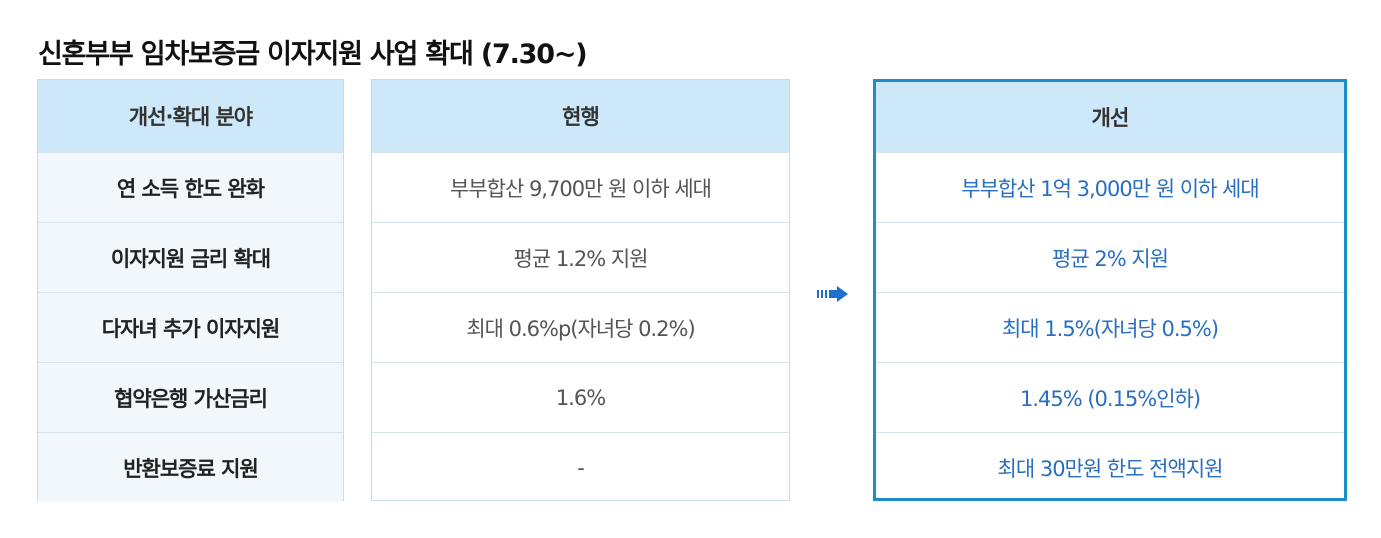 Image resolution: width=1381 pixels, height=538 pixels. Describe the element at coordinates (580, 116) in the screenshot. I see `current-column-header: 현행` at that location.